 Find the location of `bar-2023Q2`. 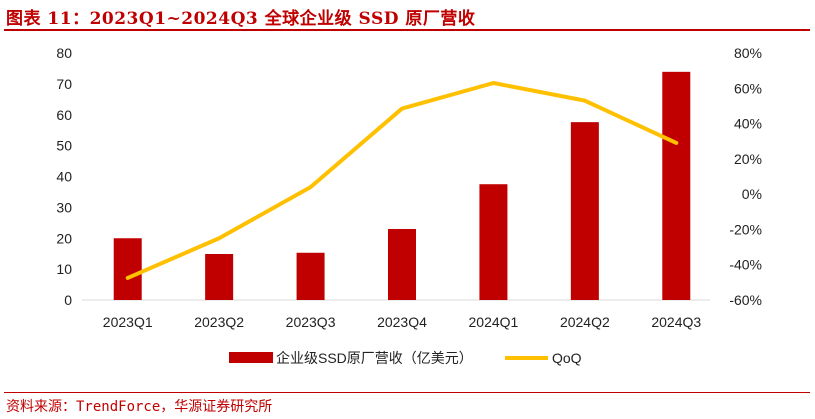

bar-2023Q2 is located at coordinates (219, 276).